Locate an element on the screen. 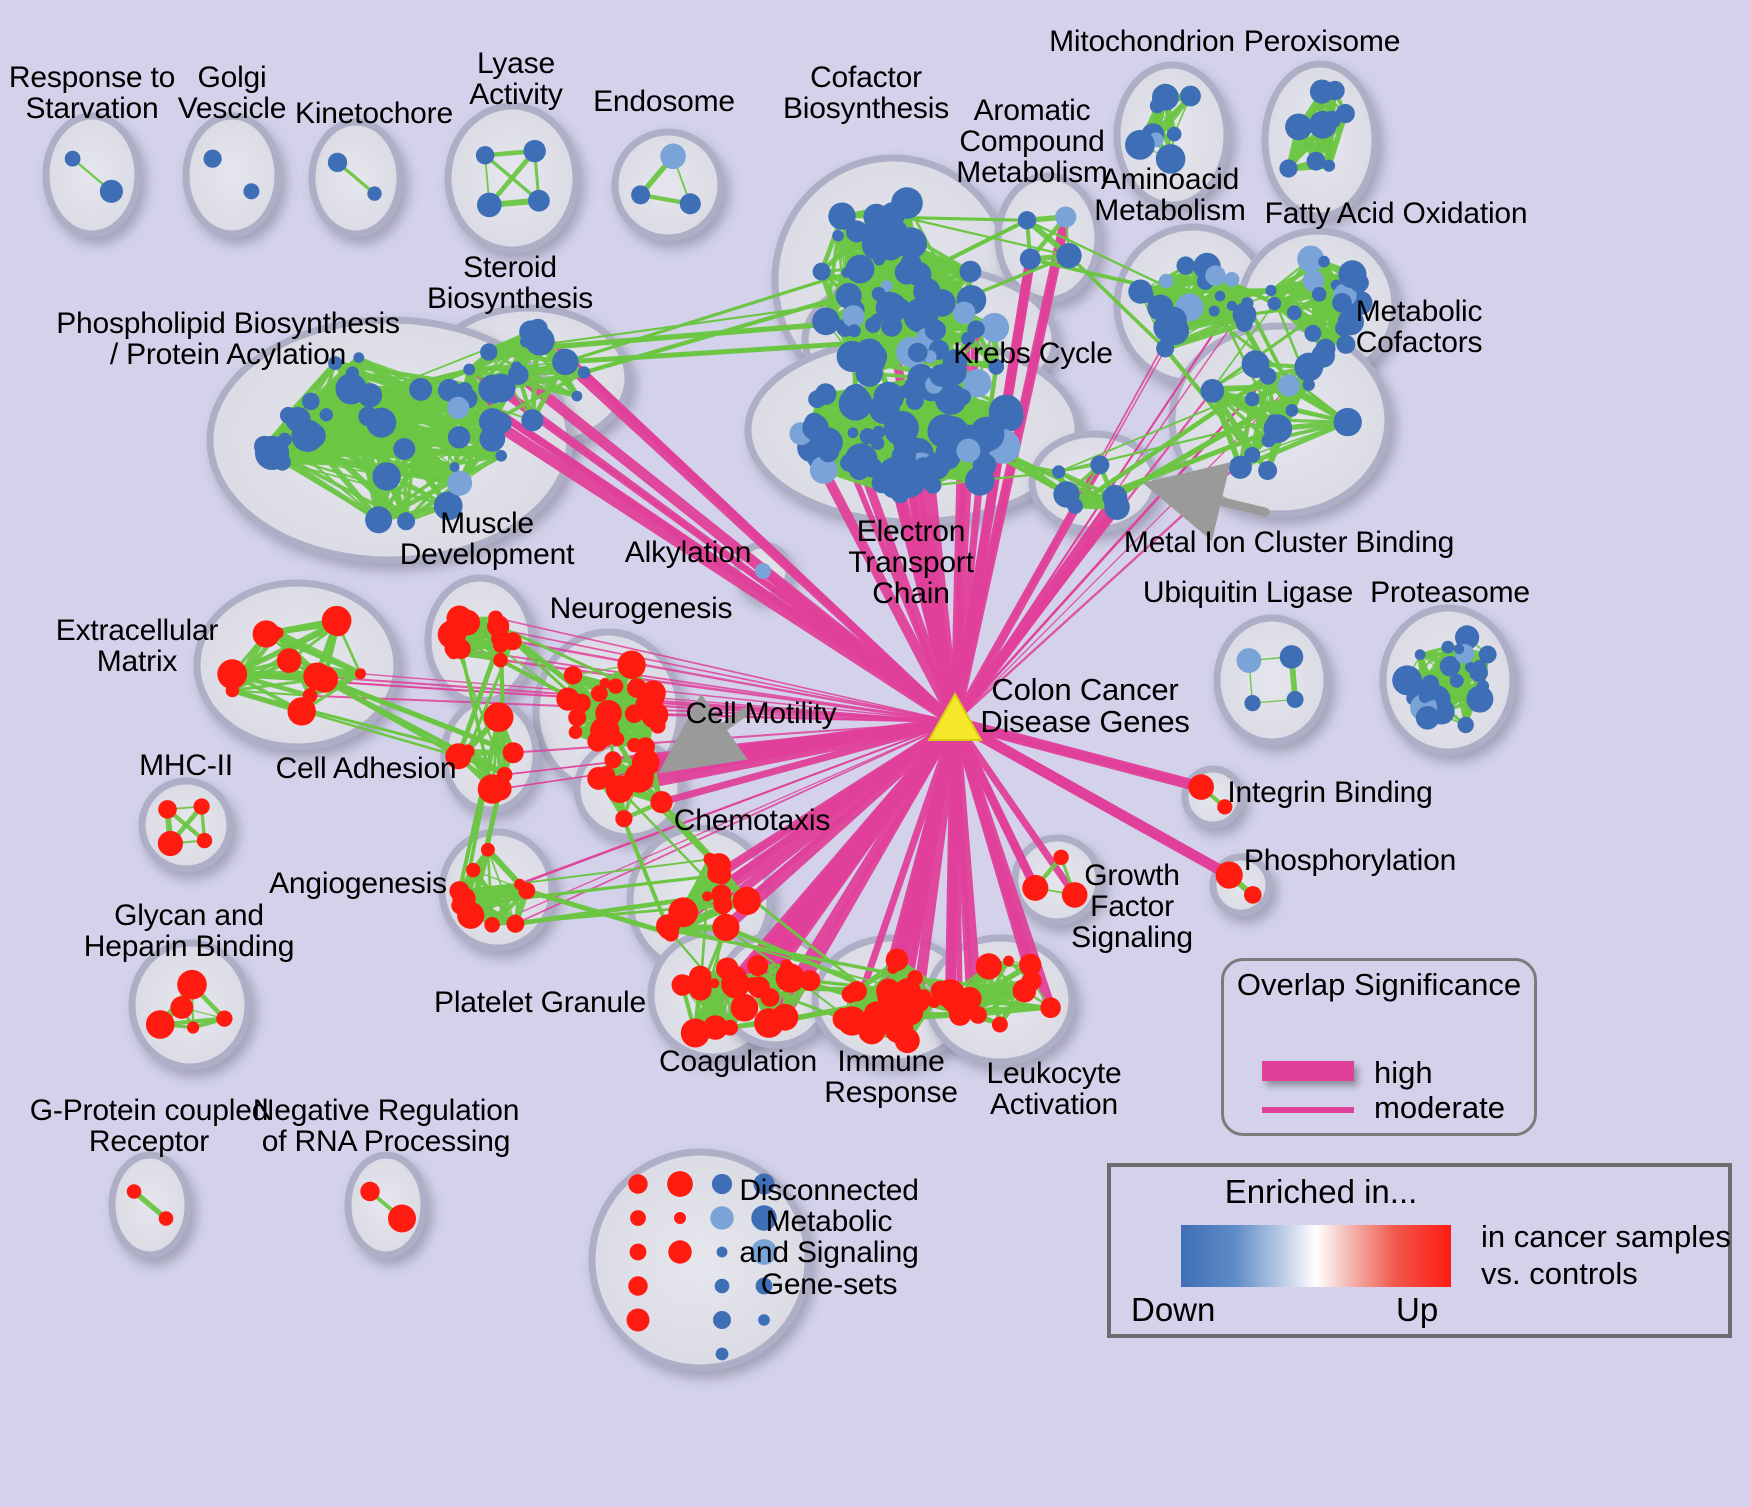 The image size is (1750, 1507). cluster-label-response-to-starvation: Response to Starvation is located at coordinates (92, 93).